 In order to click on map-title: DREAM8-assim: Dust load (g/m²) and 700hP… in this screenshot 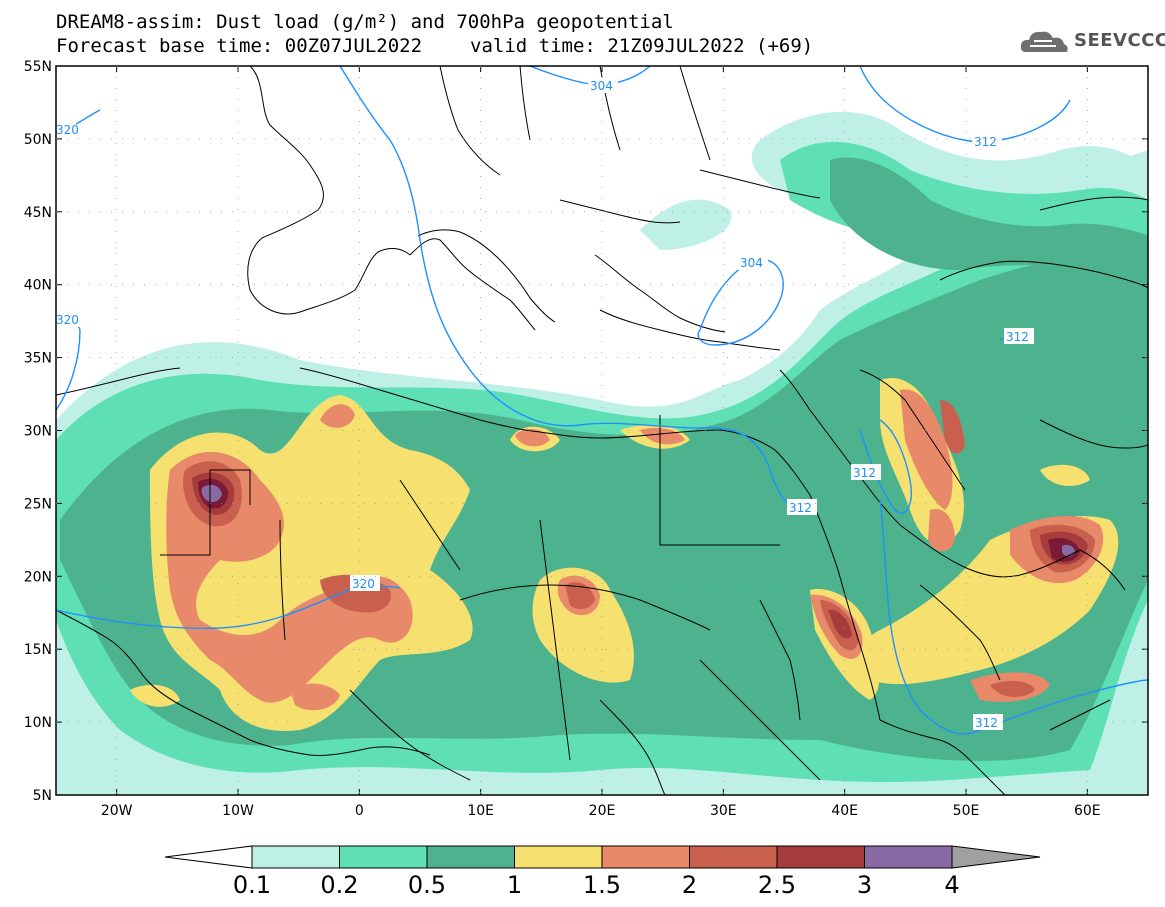, I will do `click(365, 22)`.